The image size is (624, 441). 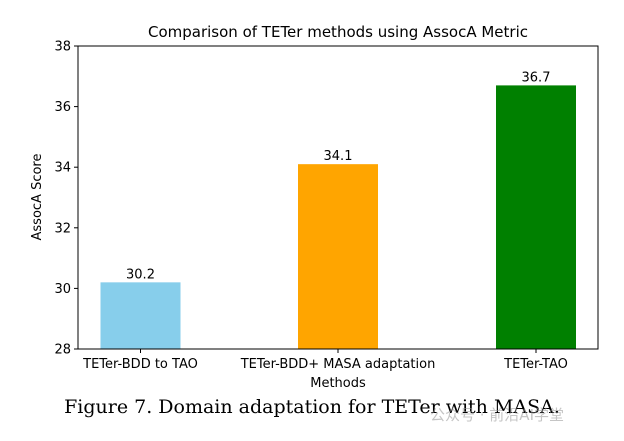 I want to click on watermark: 公众号 · 前沿AI学堂, so click(x=497, y=415).